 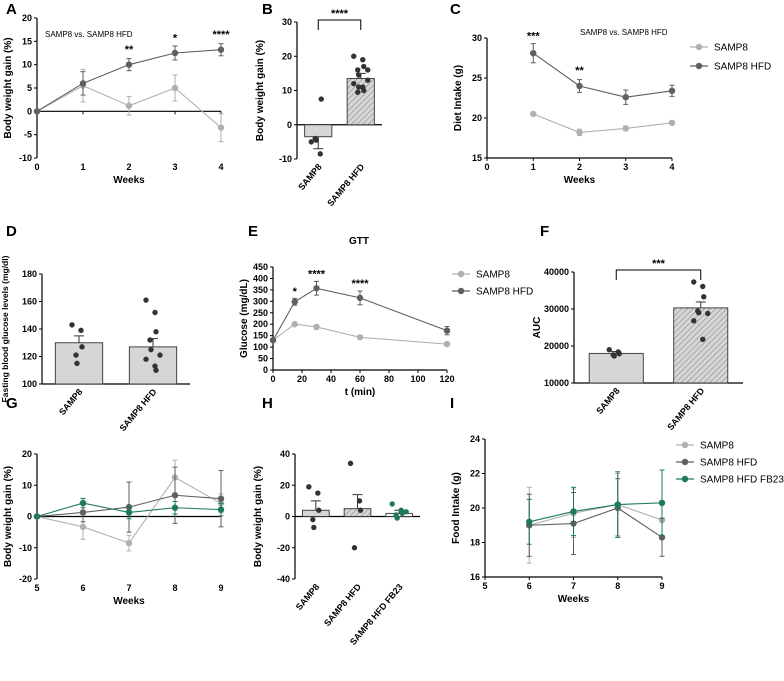 What do you see at coordinates (455, 9) in the screenshot?
I see `panel-label: C` at bounding box center [455, 9].